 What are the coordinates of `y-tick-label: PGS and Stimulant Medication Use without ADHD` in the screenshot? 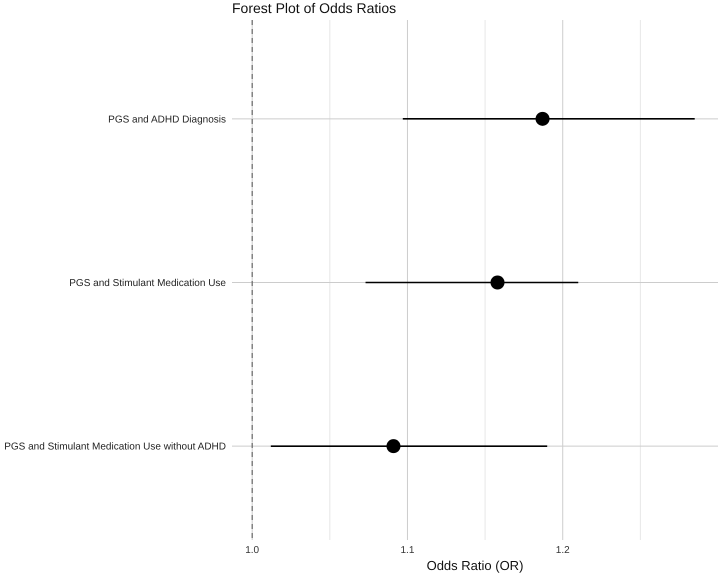 It's located at (115, 447).